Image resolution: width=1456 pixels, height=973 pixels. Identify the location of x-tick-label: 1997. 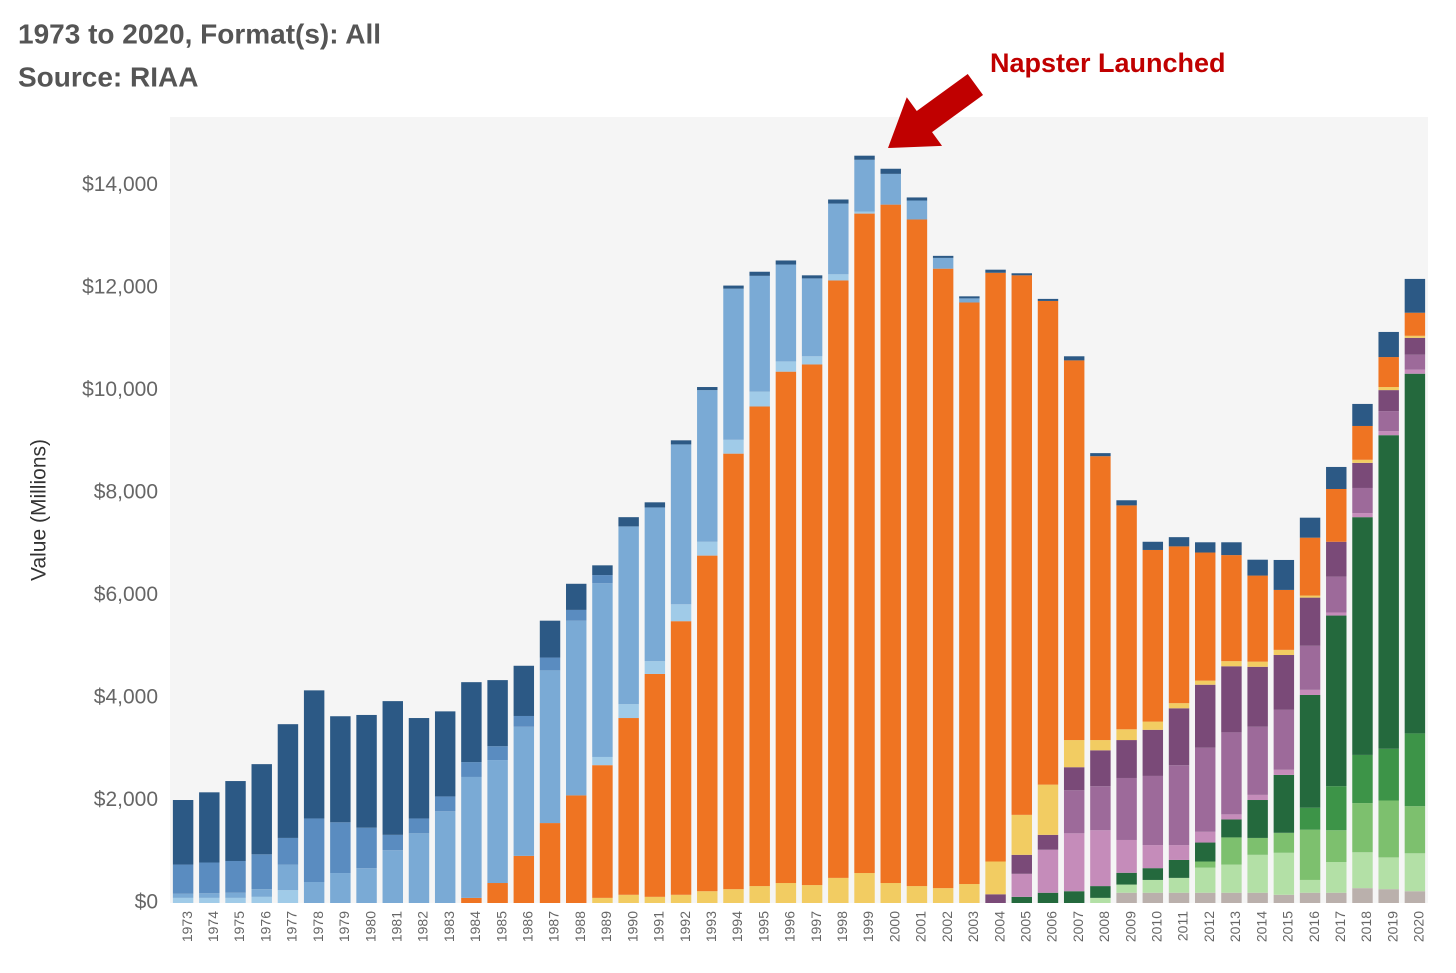
(816, 926).